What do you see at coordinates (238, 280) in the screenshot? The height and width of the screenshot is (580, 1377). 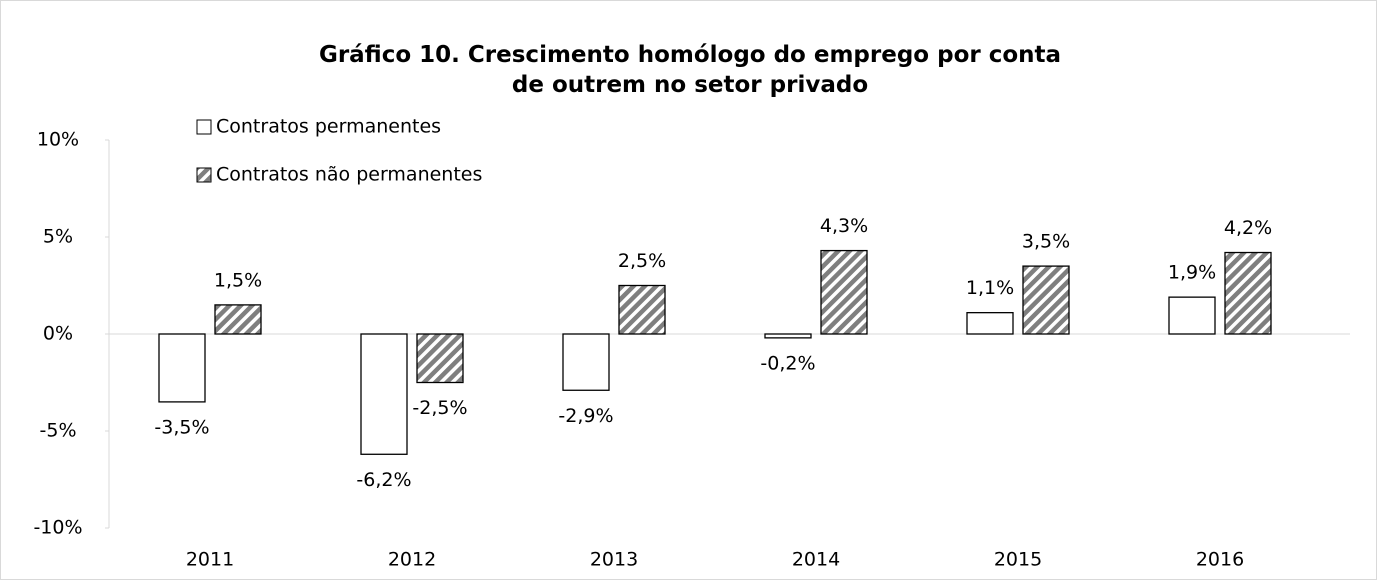 I see `data-label: 1,5%` at bounding box center [238, 280].